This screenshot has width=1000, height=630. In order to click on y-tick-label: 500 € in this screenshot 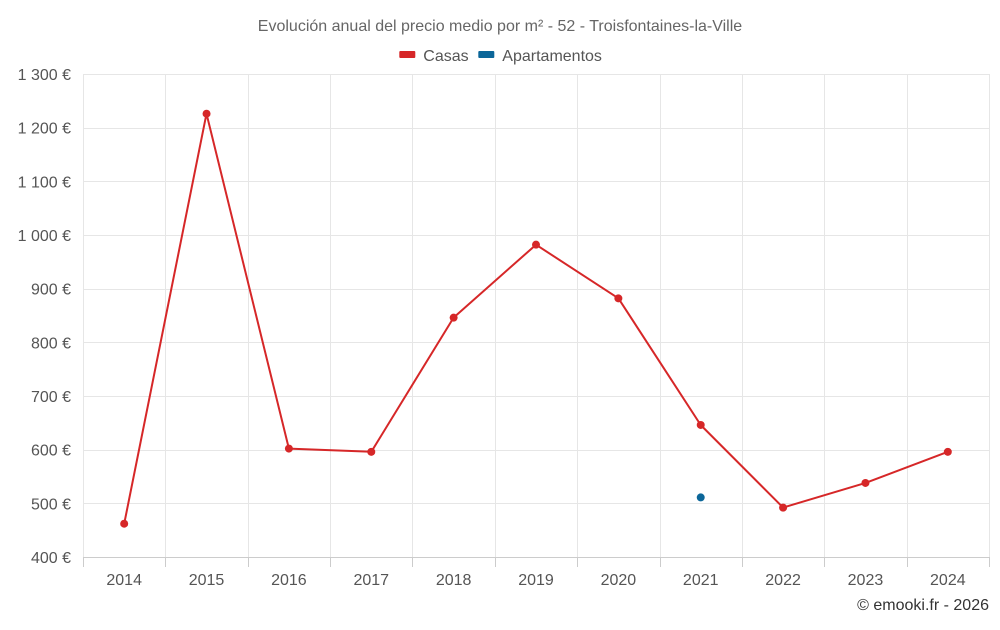, I will do `click(51, 504)`.